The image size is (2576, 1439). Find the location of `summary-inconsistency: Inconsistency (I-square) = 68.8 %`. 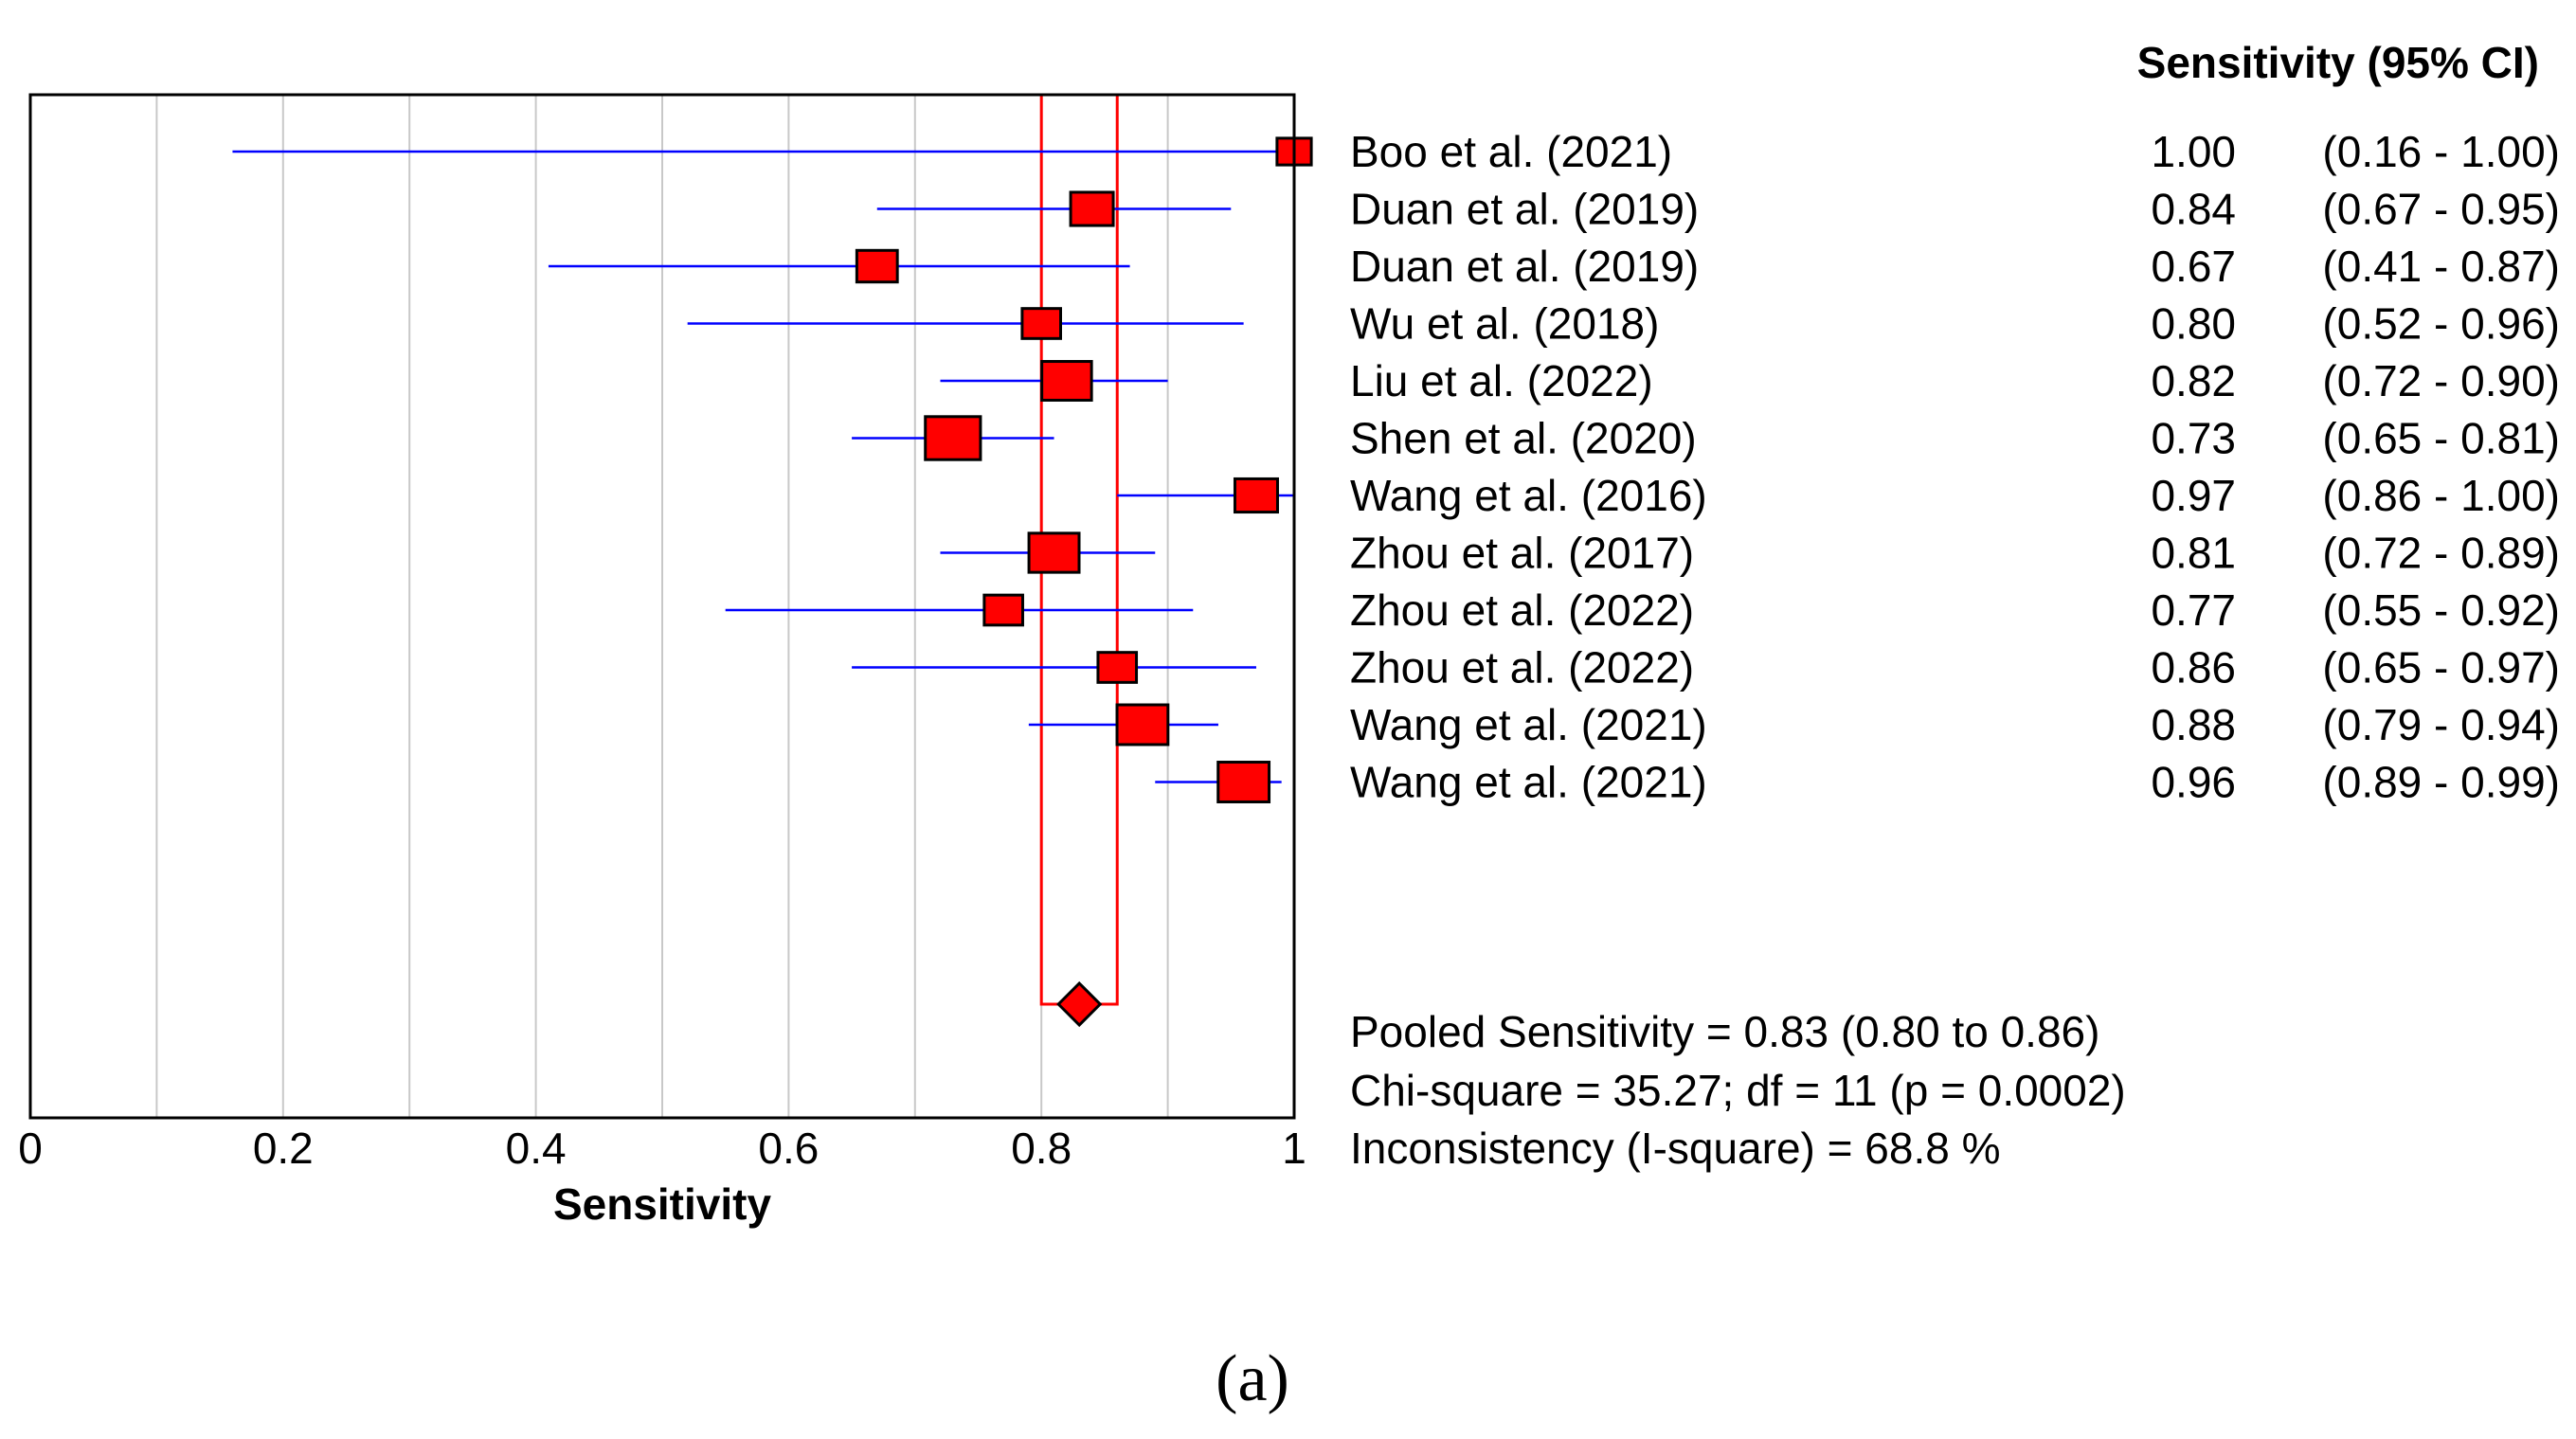

summary-inconsistency: Inconsistency (I-square) = 68.8 % is located at coordinates (1675, 1148).